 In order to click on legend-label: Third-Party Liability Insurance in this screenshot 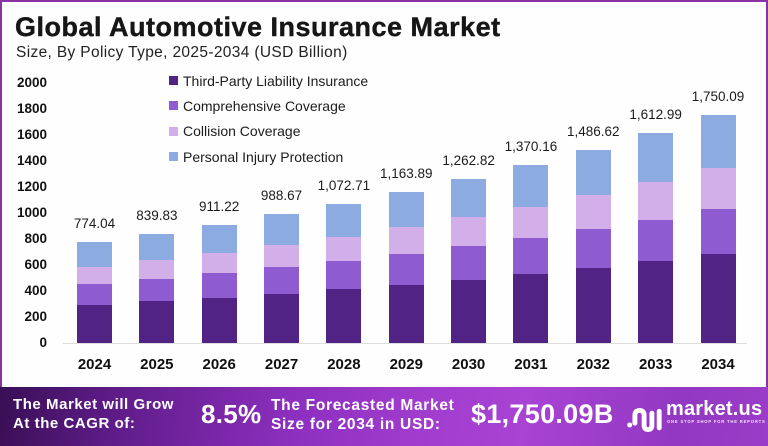, I will do `click(276, 80)`.